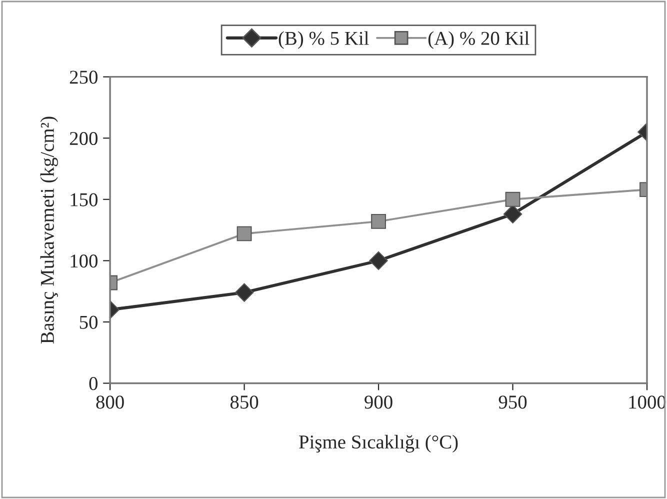  What do you see at coordinates (244, 402) in the screenshot?
I see `x-tick-label: 850` at bounding box center [244, 402].